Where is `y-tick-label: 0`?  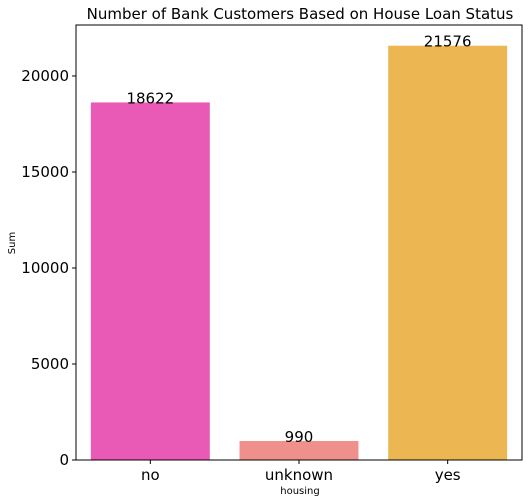
y-tick-label: 0 is located at coordinates (64, 460).